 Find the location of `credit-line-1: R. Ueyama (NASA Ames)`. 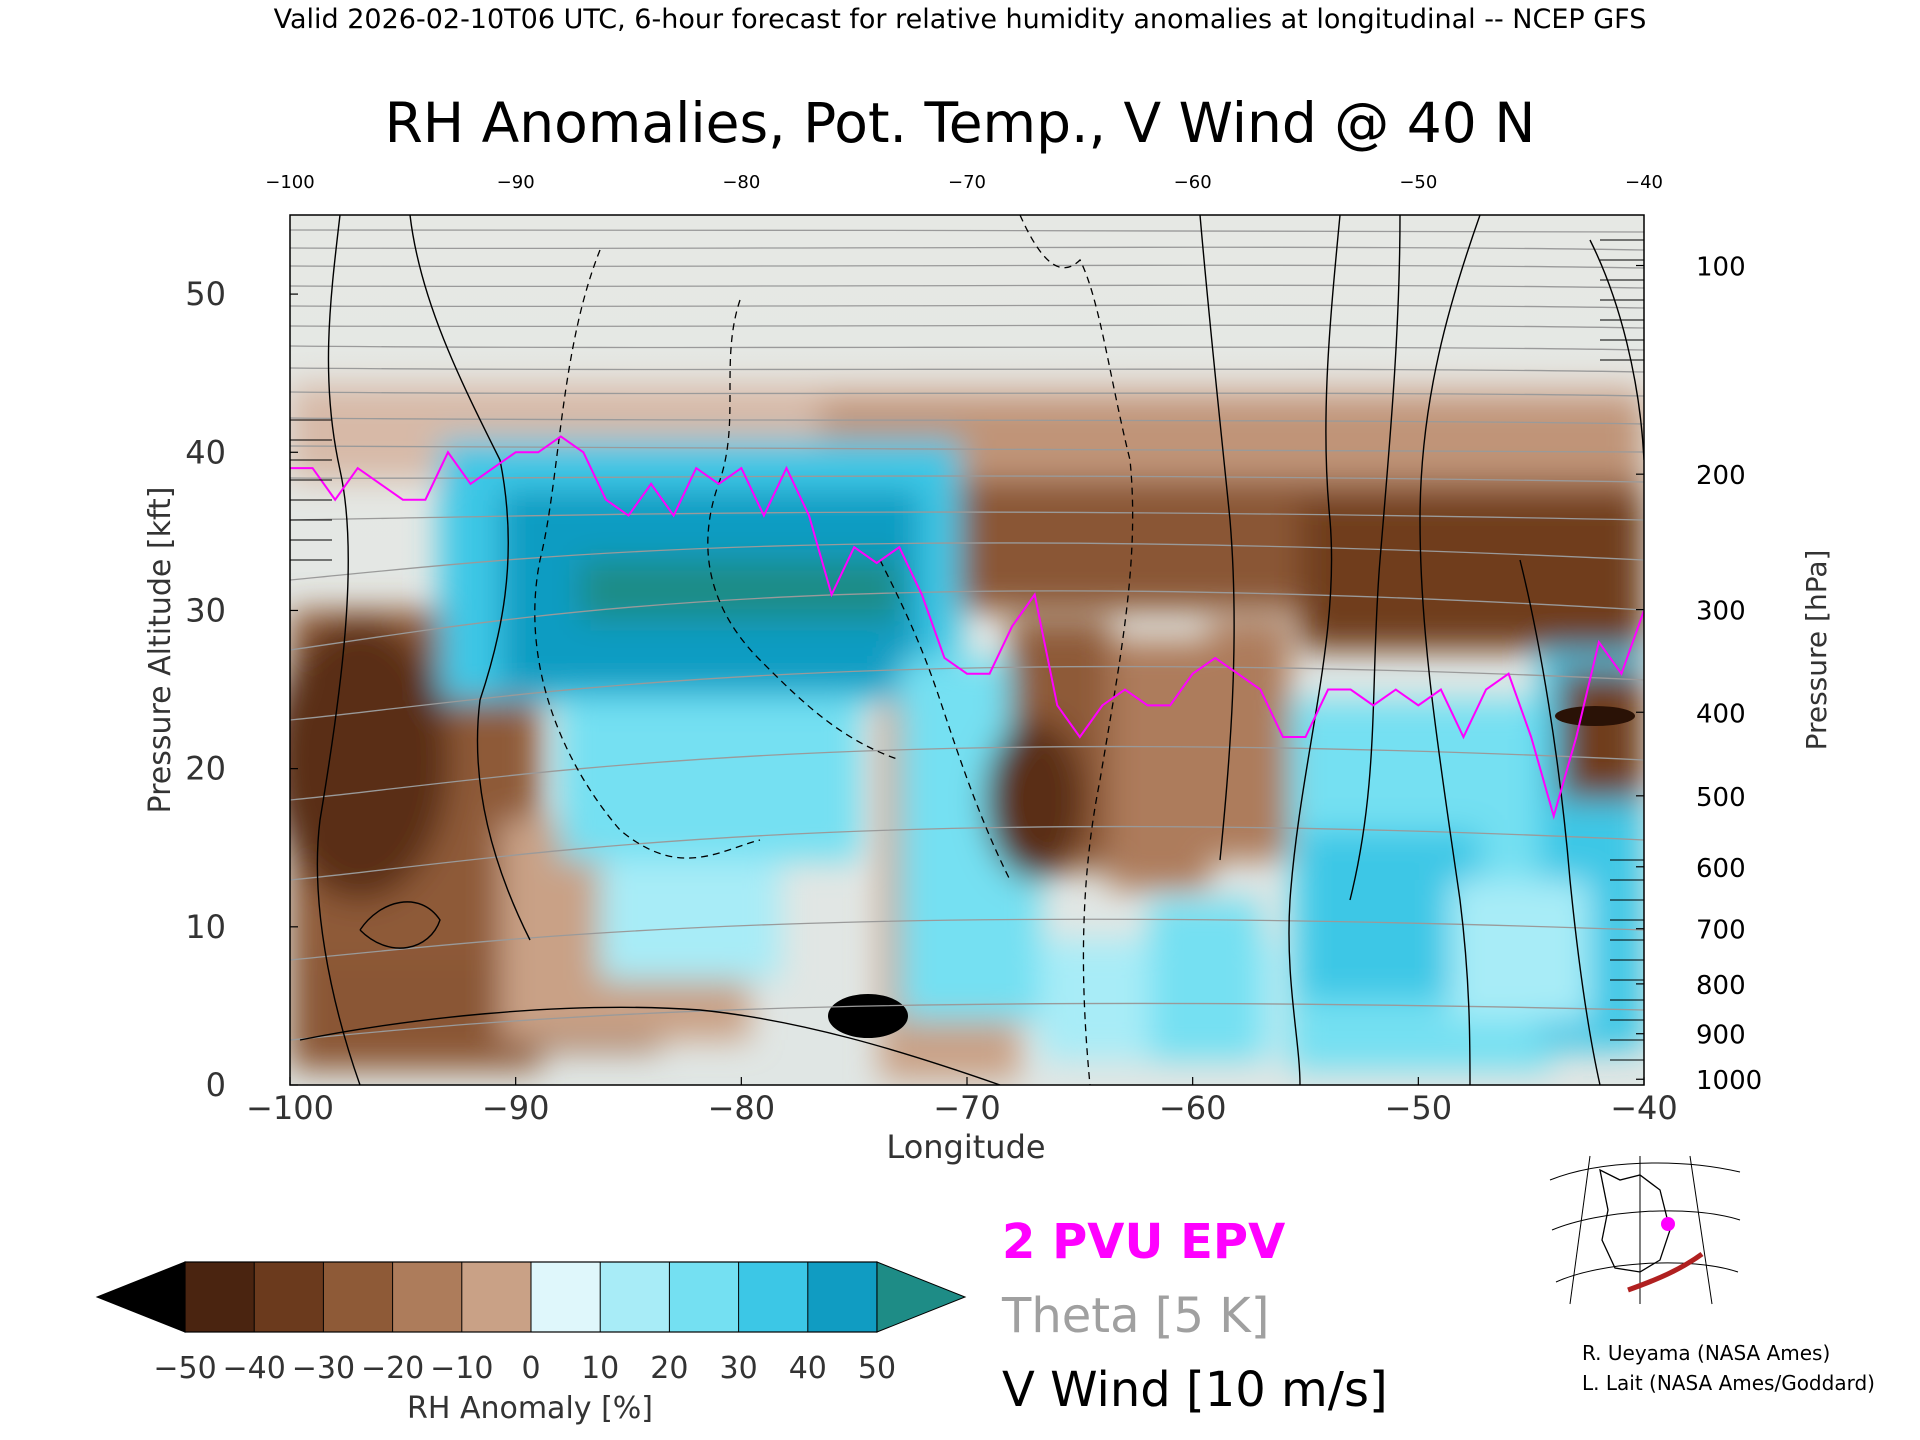

credit-line-1: R. Ueyama (NASA Ames) is located at coordinates (1706, 1353).